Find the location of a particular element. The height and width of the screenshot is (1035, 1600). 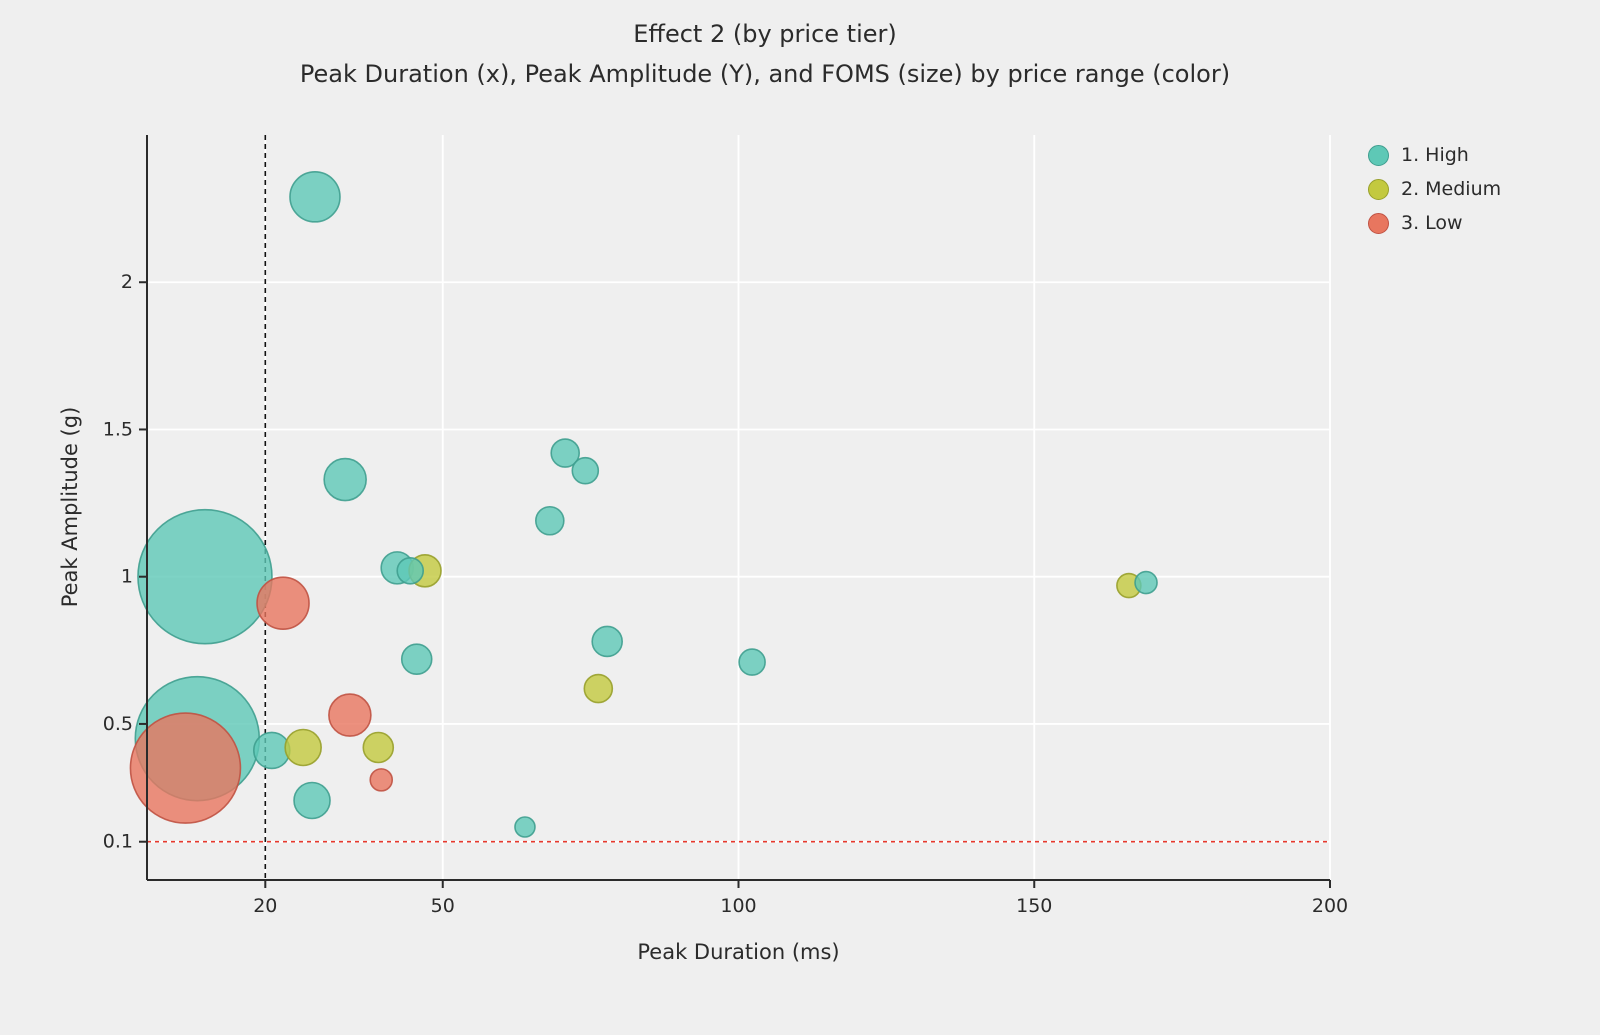

legend-label: 3. Low is located at coordinates (1432, 223).